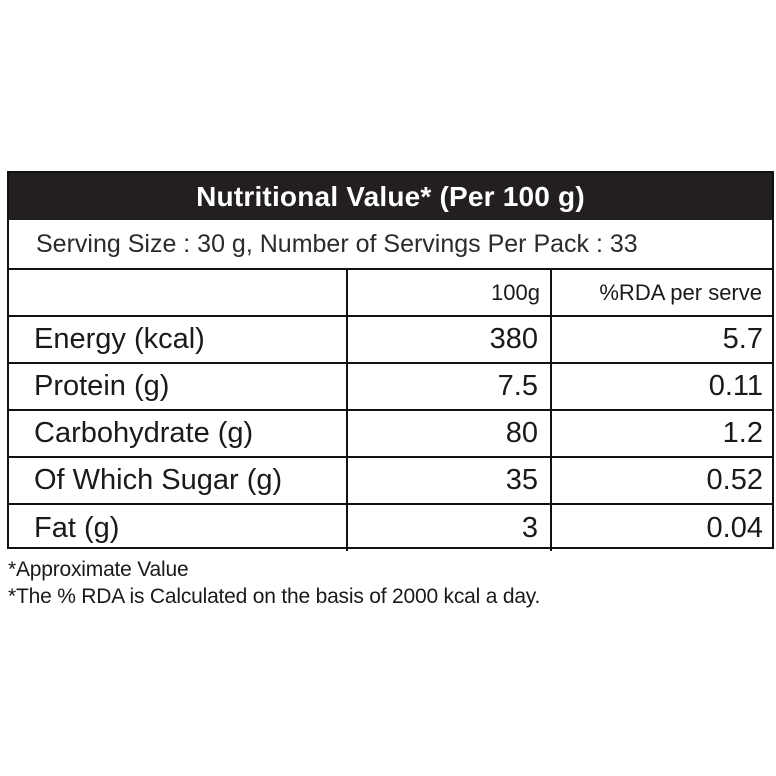 The image size is (776, 776). What do you see at coordinates (178, 481) in the screenshot?
I see `nutrient-name: Of Which Sugar (g)` at bounding box center [178, 481].